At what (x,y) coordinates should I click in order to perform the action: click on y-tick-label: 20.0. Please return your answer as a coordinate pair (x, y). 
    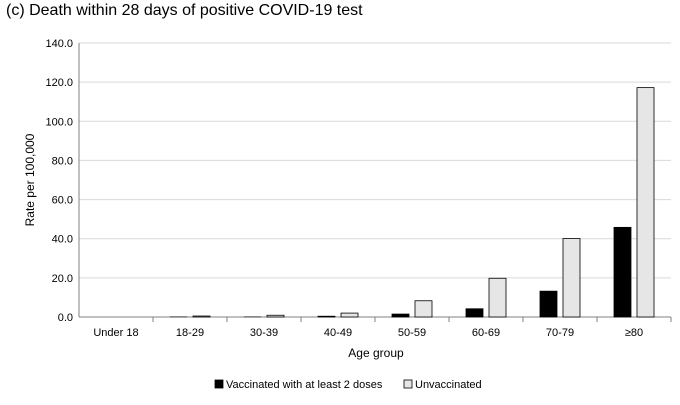
    Looking at the image, I should click on (62, 279).